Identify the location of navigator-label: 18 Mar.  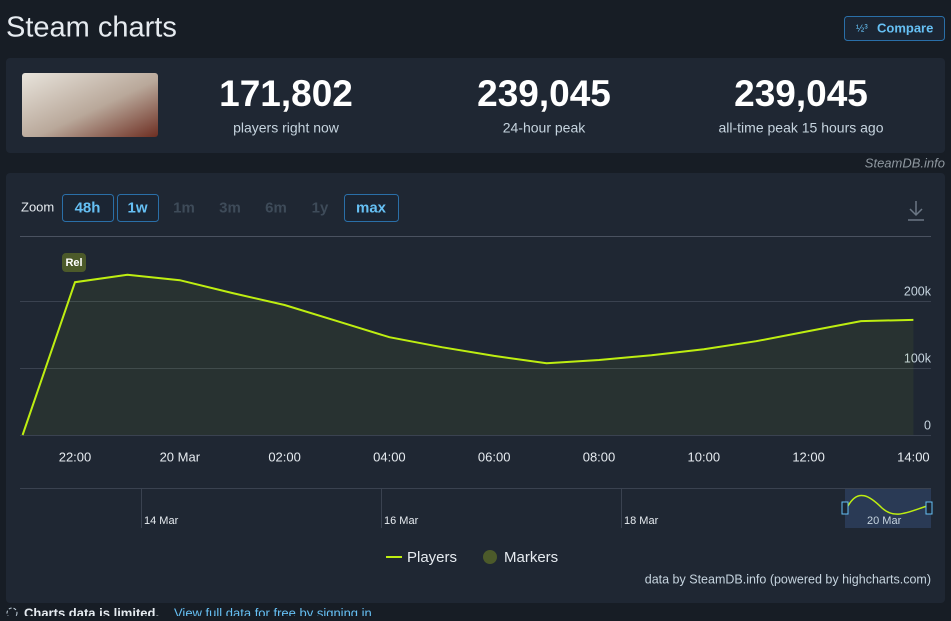
(641, 521).